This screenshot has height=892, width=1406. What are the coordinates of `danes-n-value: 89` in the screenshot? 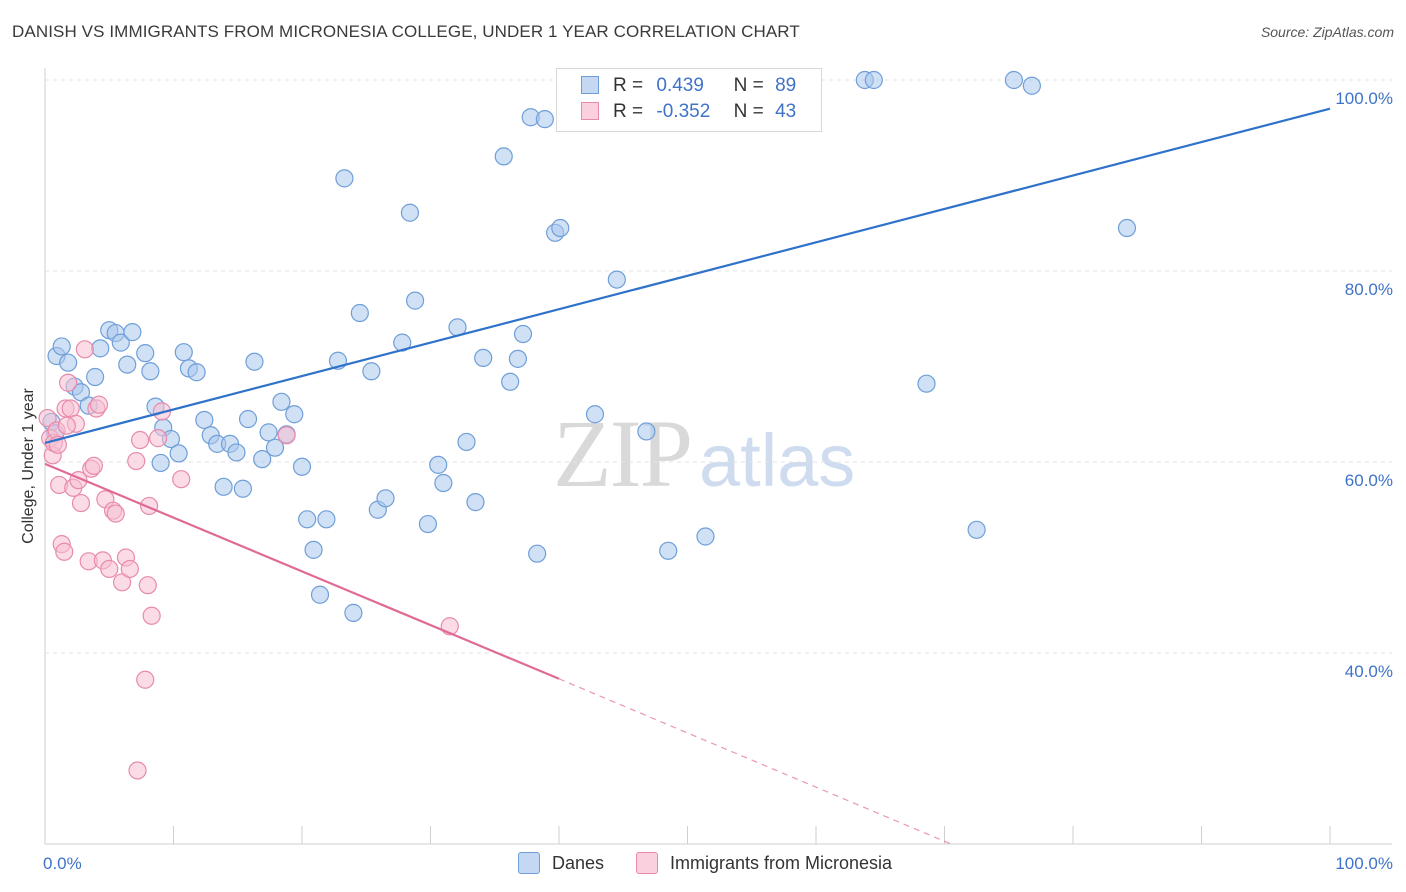 It's located at (786, 85).